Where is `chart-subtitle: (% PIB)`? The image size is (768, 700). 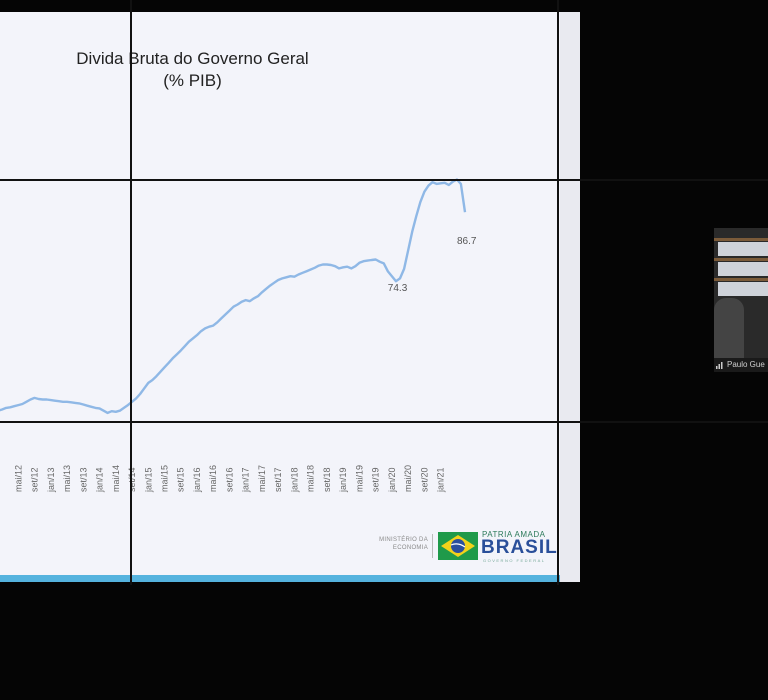
chart-subtitle: (% PIB) is located at coordinates (192, 80).